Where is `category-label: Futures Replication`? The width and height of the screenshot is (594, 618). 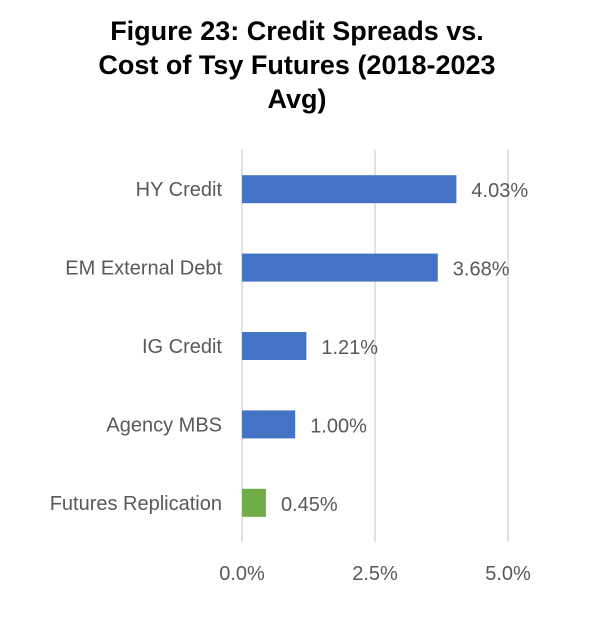
category-label: Futures Replication is located at coordinates (136, 504).